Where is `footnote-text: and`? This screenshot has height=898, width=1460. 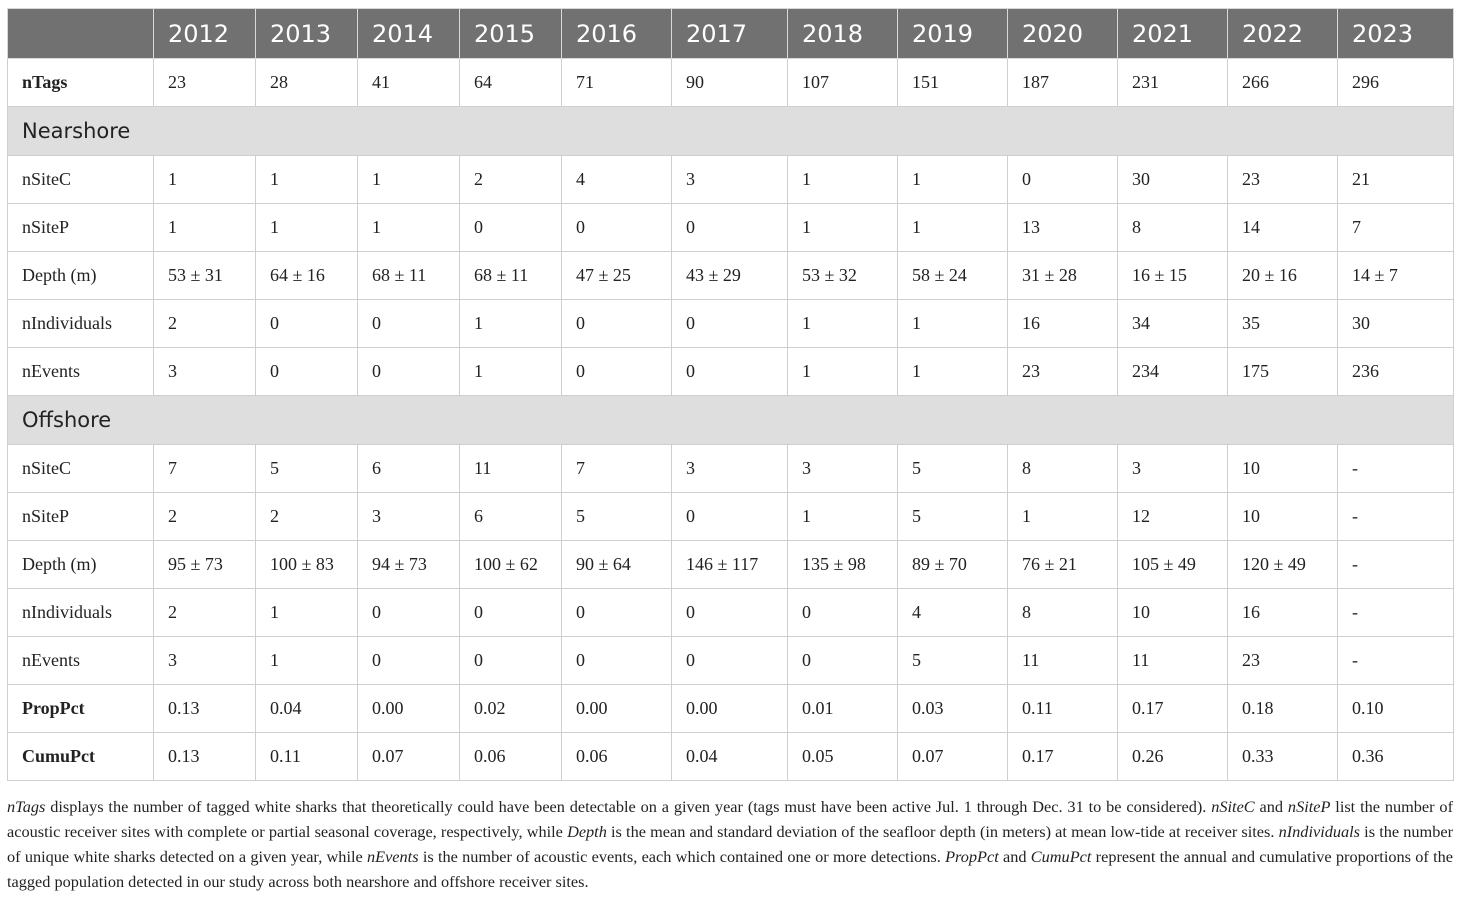
footnote-text: and is located at coordinates (1271, 806).